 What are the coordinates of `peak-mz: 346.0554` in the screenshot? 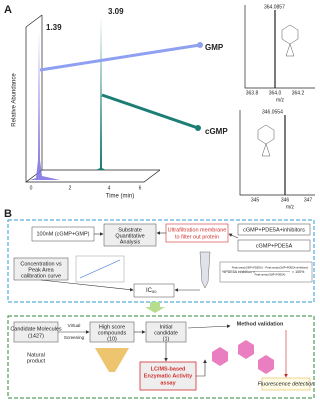 It's located at (272, 112).